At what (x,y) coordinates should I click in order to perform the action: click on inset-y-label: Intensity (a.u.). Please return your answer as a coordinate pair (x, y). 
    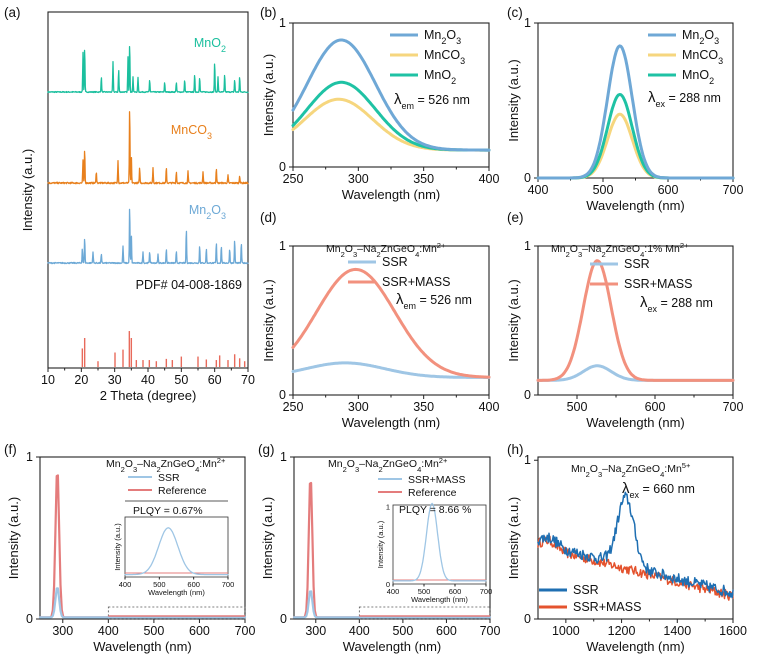
    Looking at the image, I should click on (117, 547).